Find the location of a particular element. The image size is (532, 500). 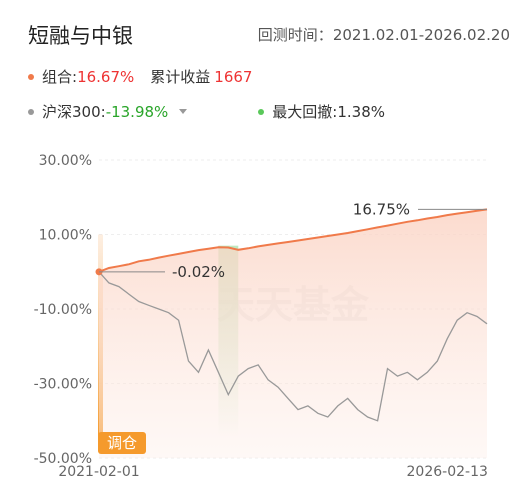

legend-label: 最大回撤: is located at coordinates (305, 112).